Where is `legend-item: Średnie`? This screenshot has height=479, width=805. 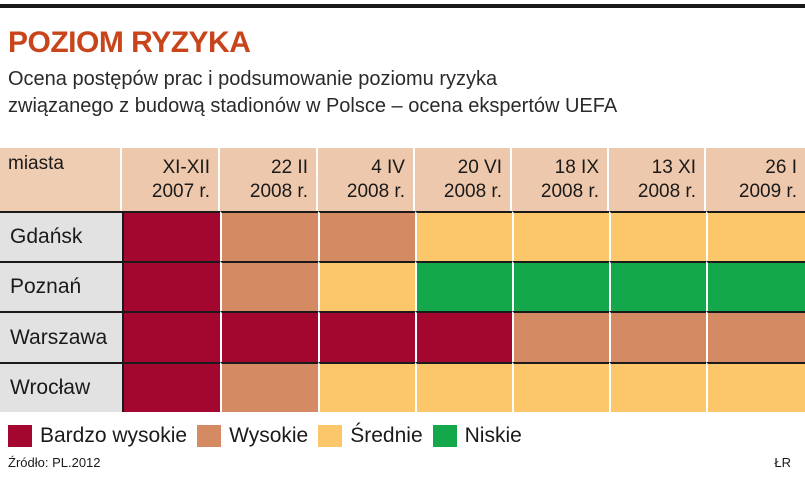 legend-item: Średnie is located at coordinates (370, 436).